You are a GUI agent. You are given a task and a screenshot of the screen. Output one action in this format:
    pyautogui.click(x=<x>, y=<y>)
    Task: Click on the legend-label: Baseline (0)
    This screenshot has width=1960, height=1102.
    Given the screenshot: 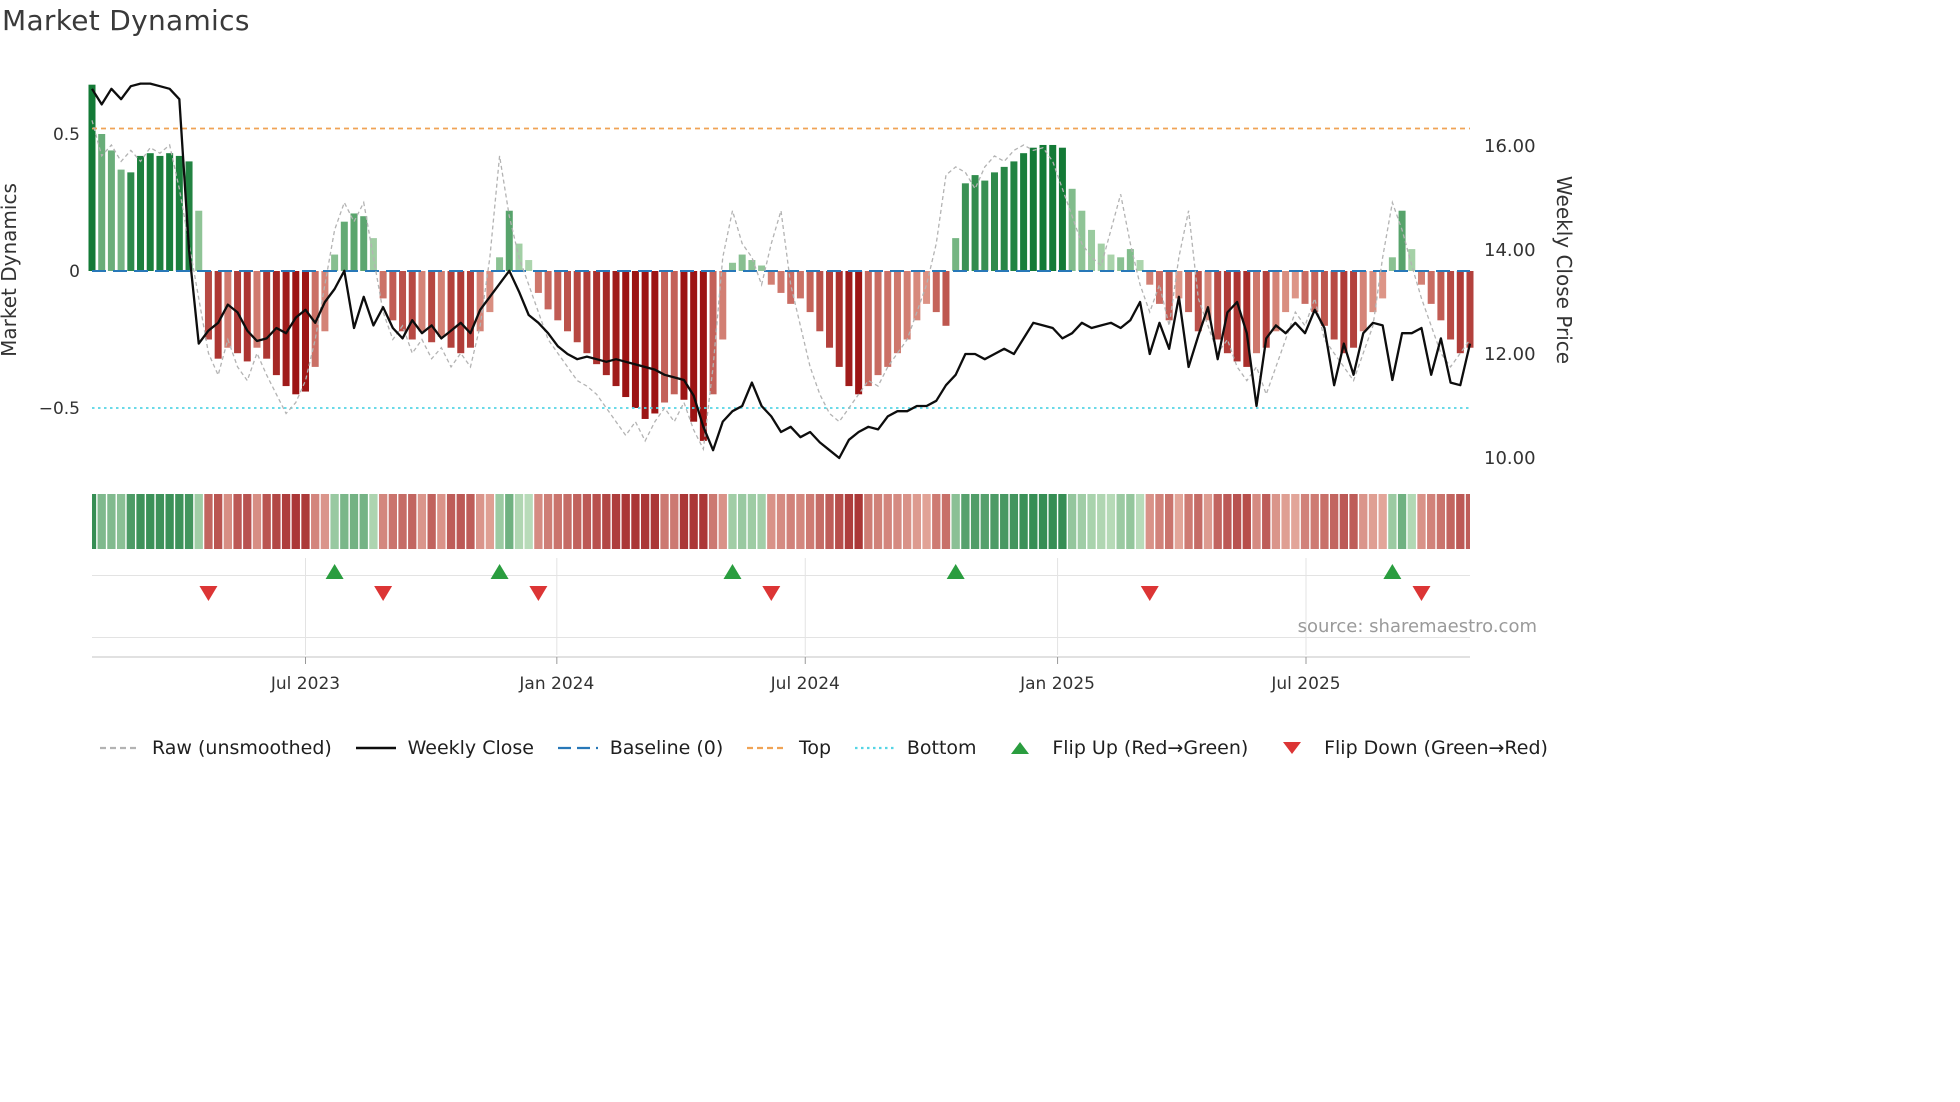 What is the action you would take?
    pyautogui.click(x=666, y=748)
    